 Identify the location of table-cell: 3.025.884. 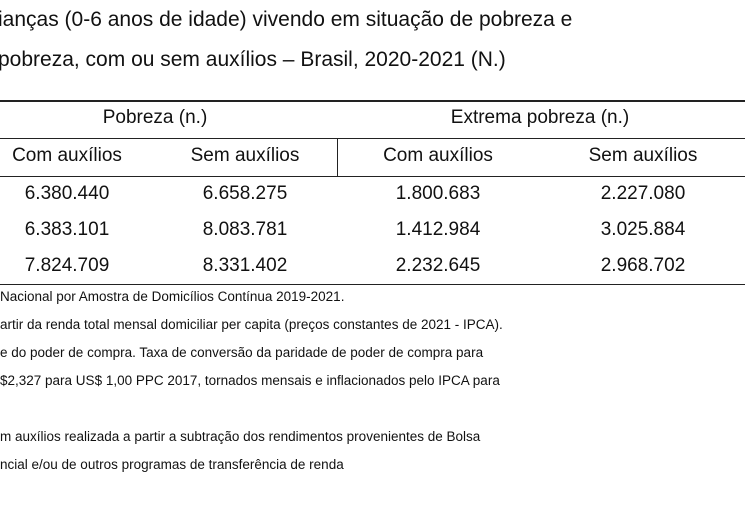
(643, 229).